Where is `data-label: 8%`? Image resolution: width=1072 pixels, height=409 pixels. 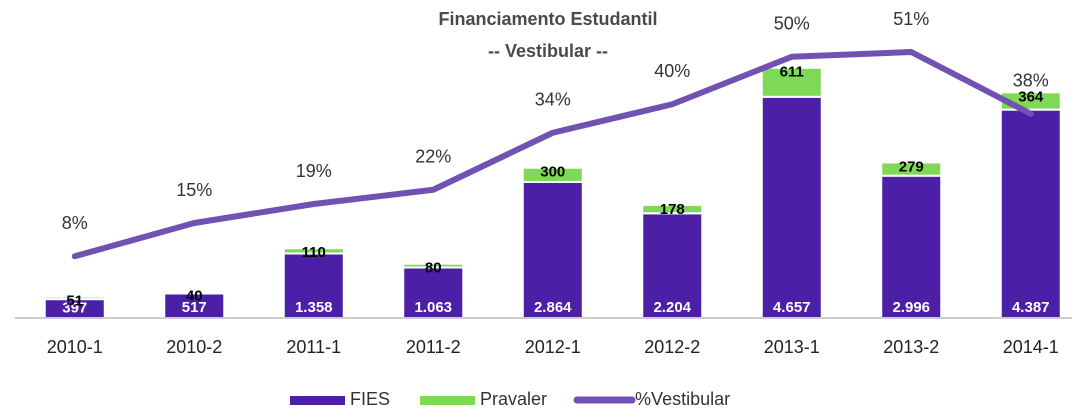 data-label: 8% is located at coordinates (75, 223).